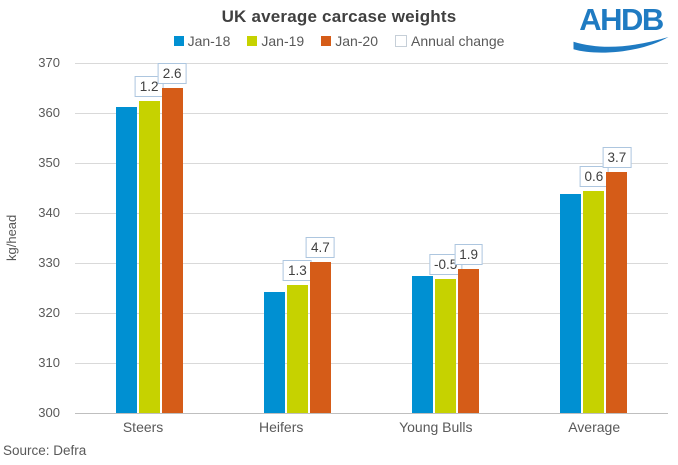 The image size is (678, 465). Describe the element at coordinates (126, 260) in the screenshot. I see `bar-jan-18-steers` at that location.